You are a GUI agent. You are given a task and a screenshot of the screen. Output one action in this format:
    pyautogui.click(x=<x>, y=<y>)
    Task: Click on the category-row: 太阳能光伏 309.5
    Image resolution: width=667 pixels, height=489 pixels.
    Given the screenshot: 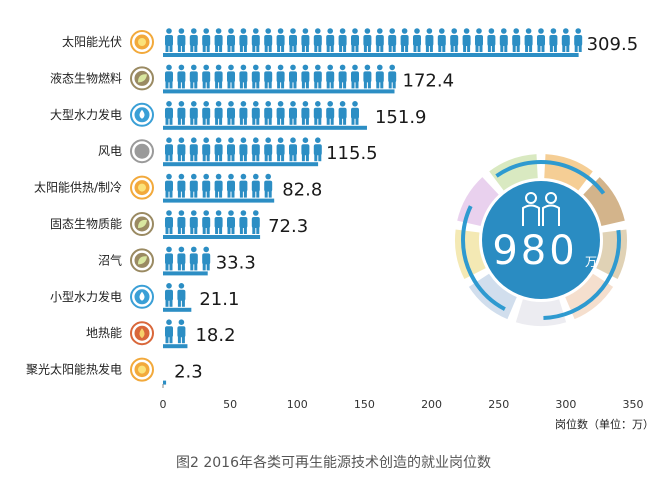 What is the action you would take?
    pyautogui.click(x=350, y=42)
    